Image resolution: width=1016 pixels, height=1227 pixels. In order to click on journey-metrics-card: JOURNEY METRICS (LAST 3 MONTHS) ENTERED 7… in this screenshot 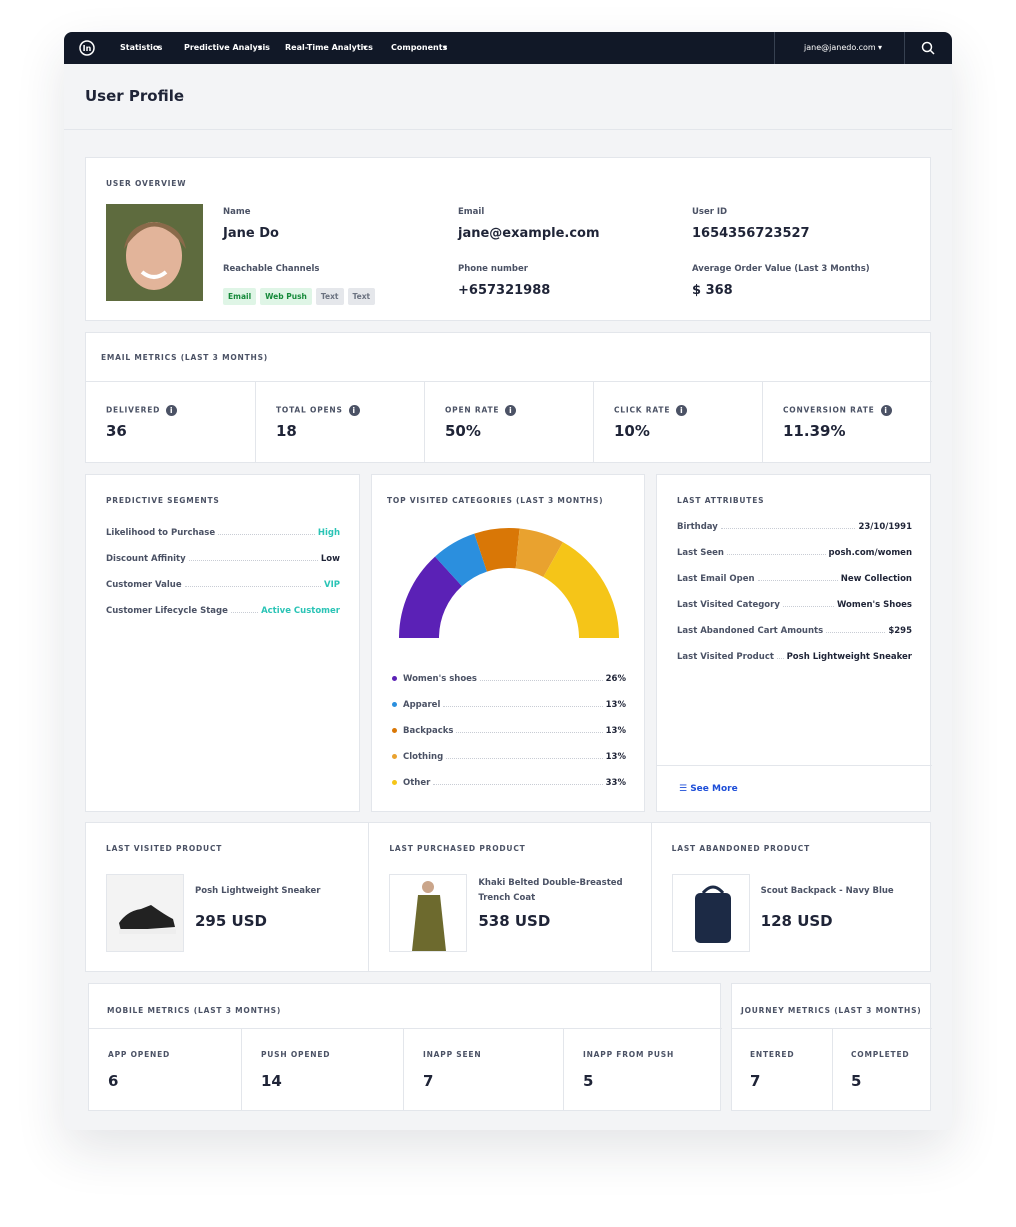, I will do `click(831, 1047)`.